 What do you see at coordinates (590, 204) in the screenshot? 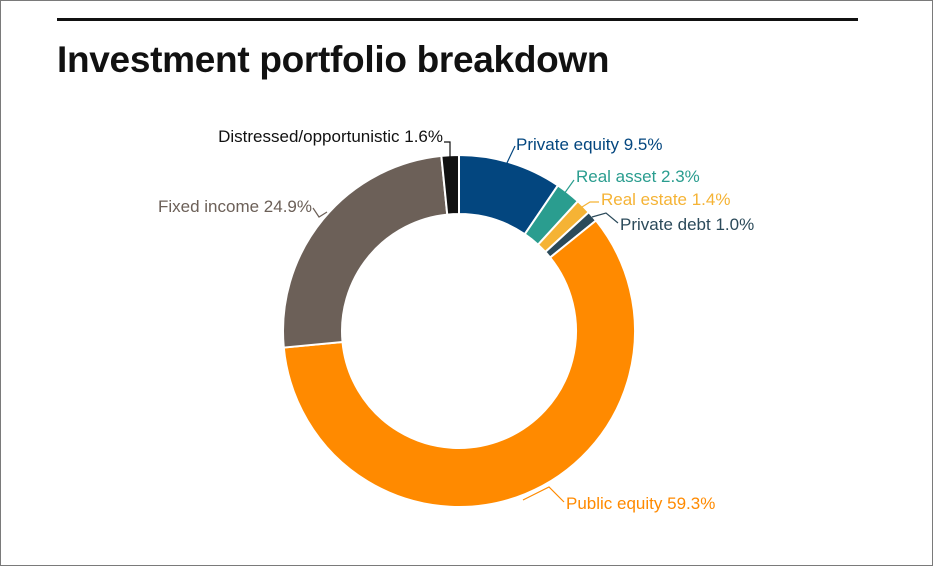
I see `leader-line-real-estate` at bounding box center [590, 204].